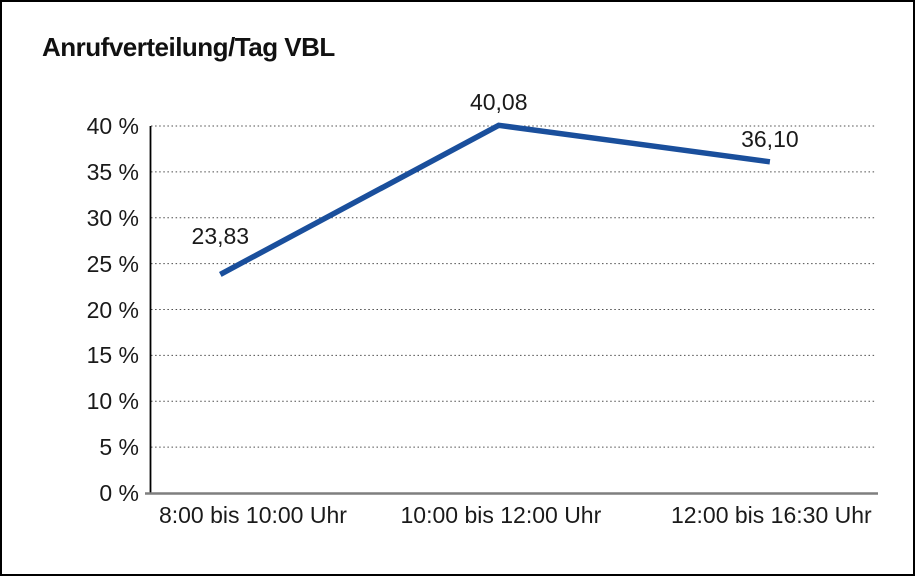 Image resolution: width=915 pixels, height=576 pixels. I want to click on chart-title: Anrufverteilung/Tag VBL, so click(188, 47).